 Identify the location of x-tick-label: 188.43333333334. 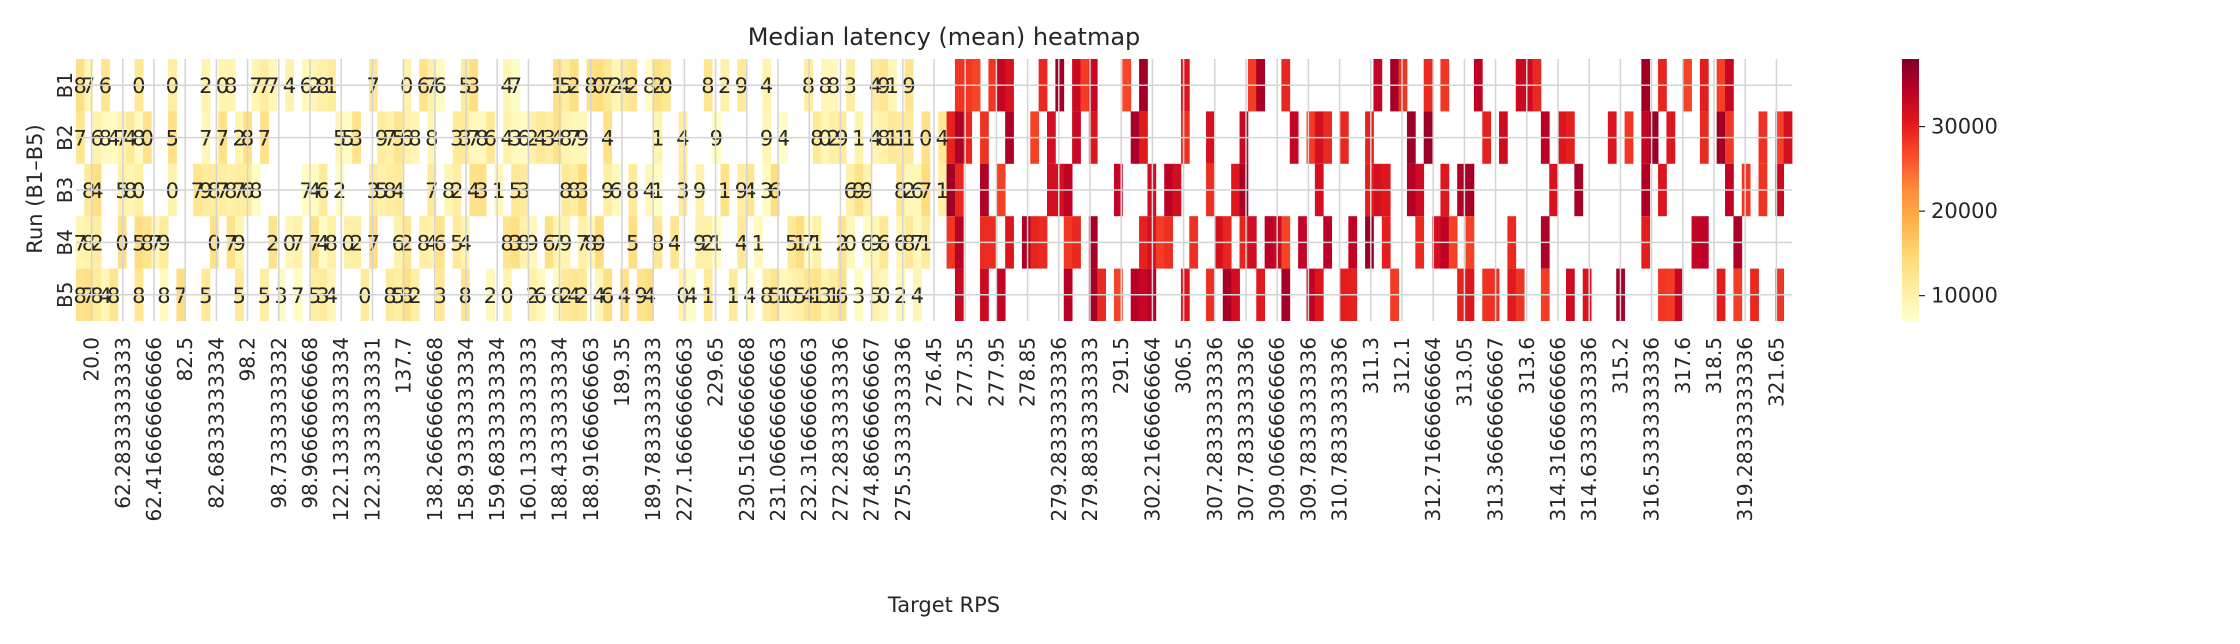
(560, 429).